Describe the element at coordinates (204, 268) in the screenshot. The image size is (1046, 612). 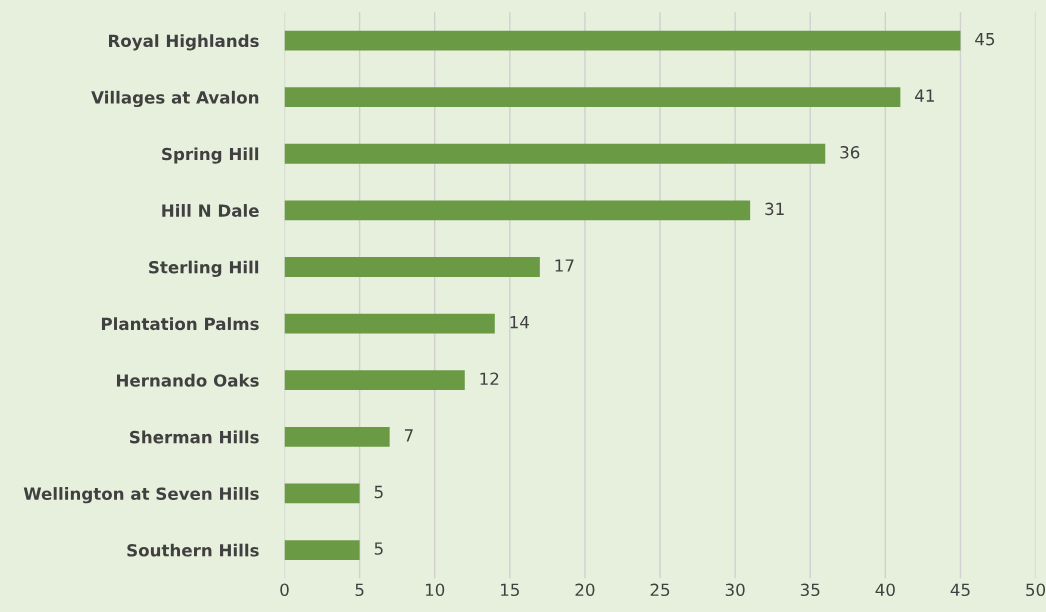
I see `y-tick-label: Sterling Hill` at that location.